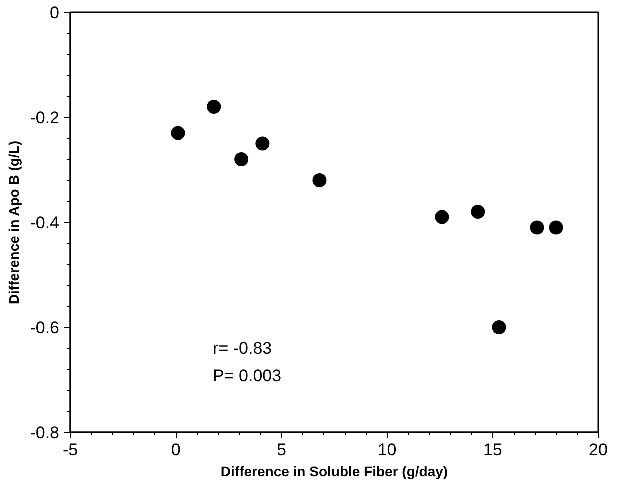 The height and width of the screenshot is (492, 618). Describe the element at coordinates (45, 433) in the screenshot. I see `y-tick-label: -0.8` at that location.